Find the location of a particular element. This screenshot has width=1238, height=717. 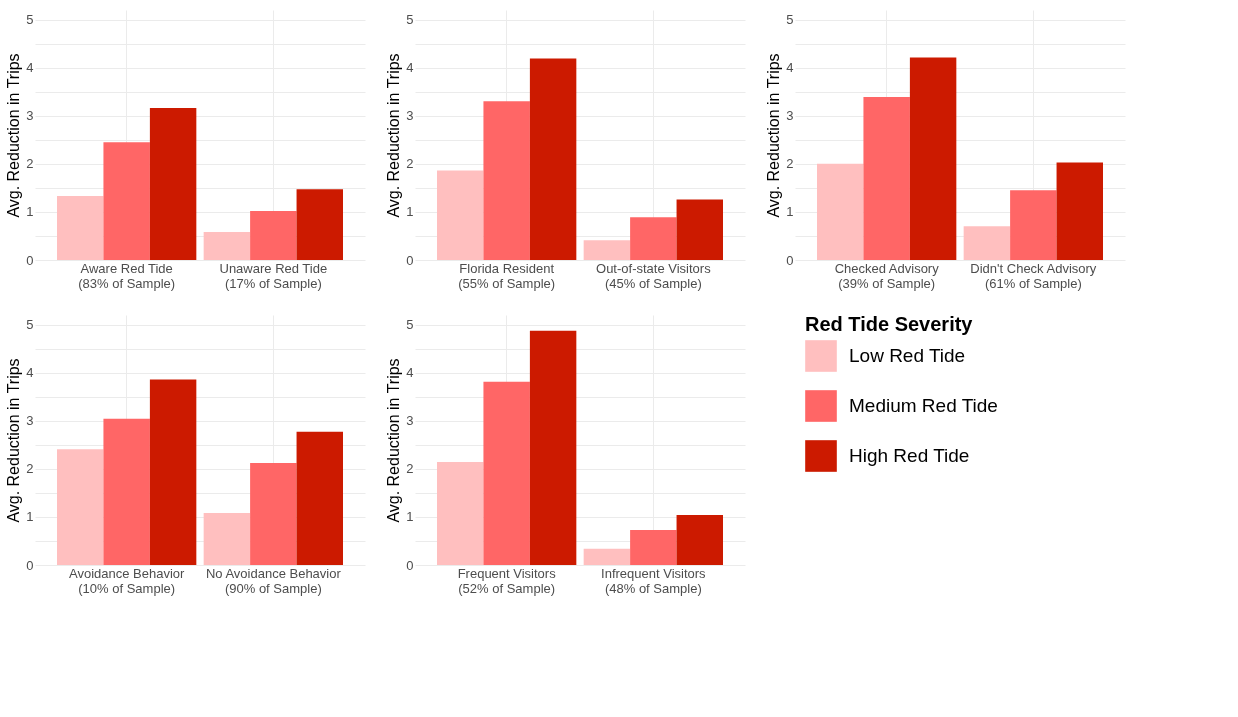

x-tick-label: Aware Red Tide (83% of Sample) is located at coordinates (127, 275).